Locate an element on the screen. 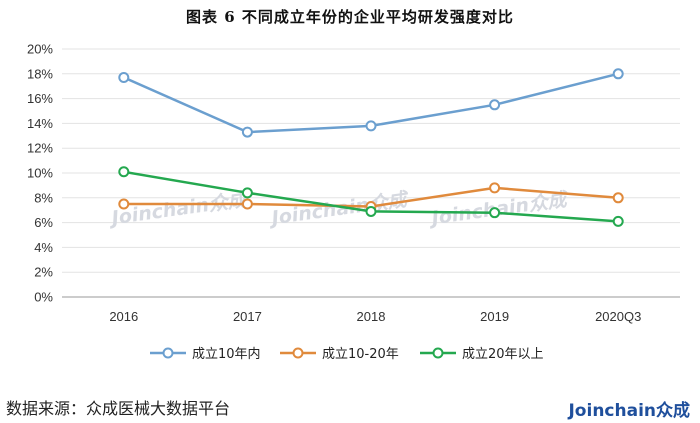 The image size is (700, 423). x-tick-label: 2019 is located at coordinates (494, 316).